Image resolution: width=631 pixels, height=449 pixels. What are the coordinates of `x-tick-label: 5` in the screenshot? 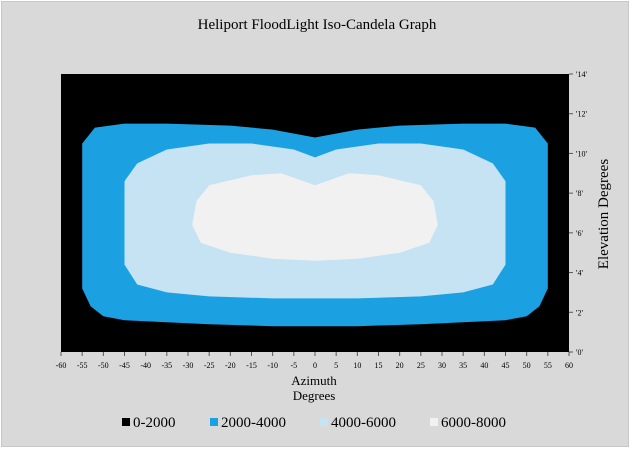 It's located at (336, 365).